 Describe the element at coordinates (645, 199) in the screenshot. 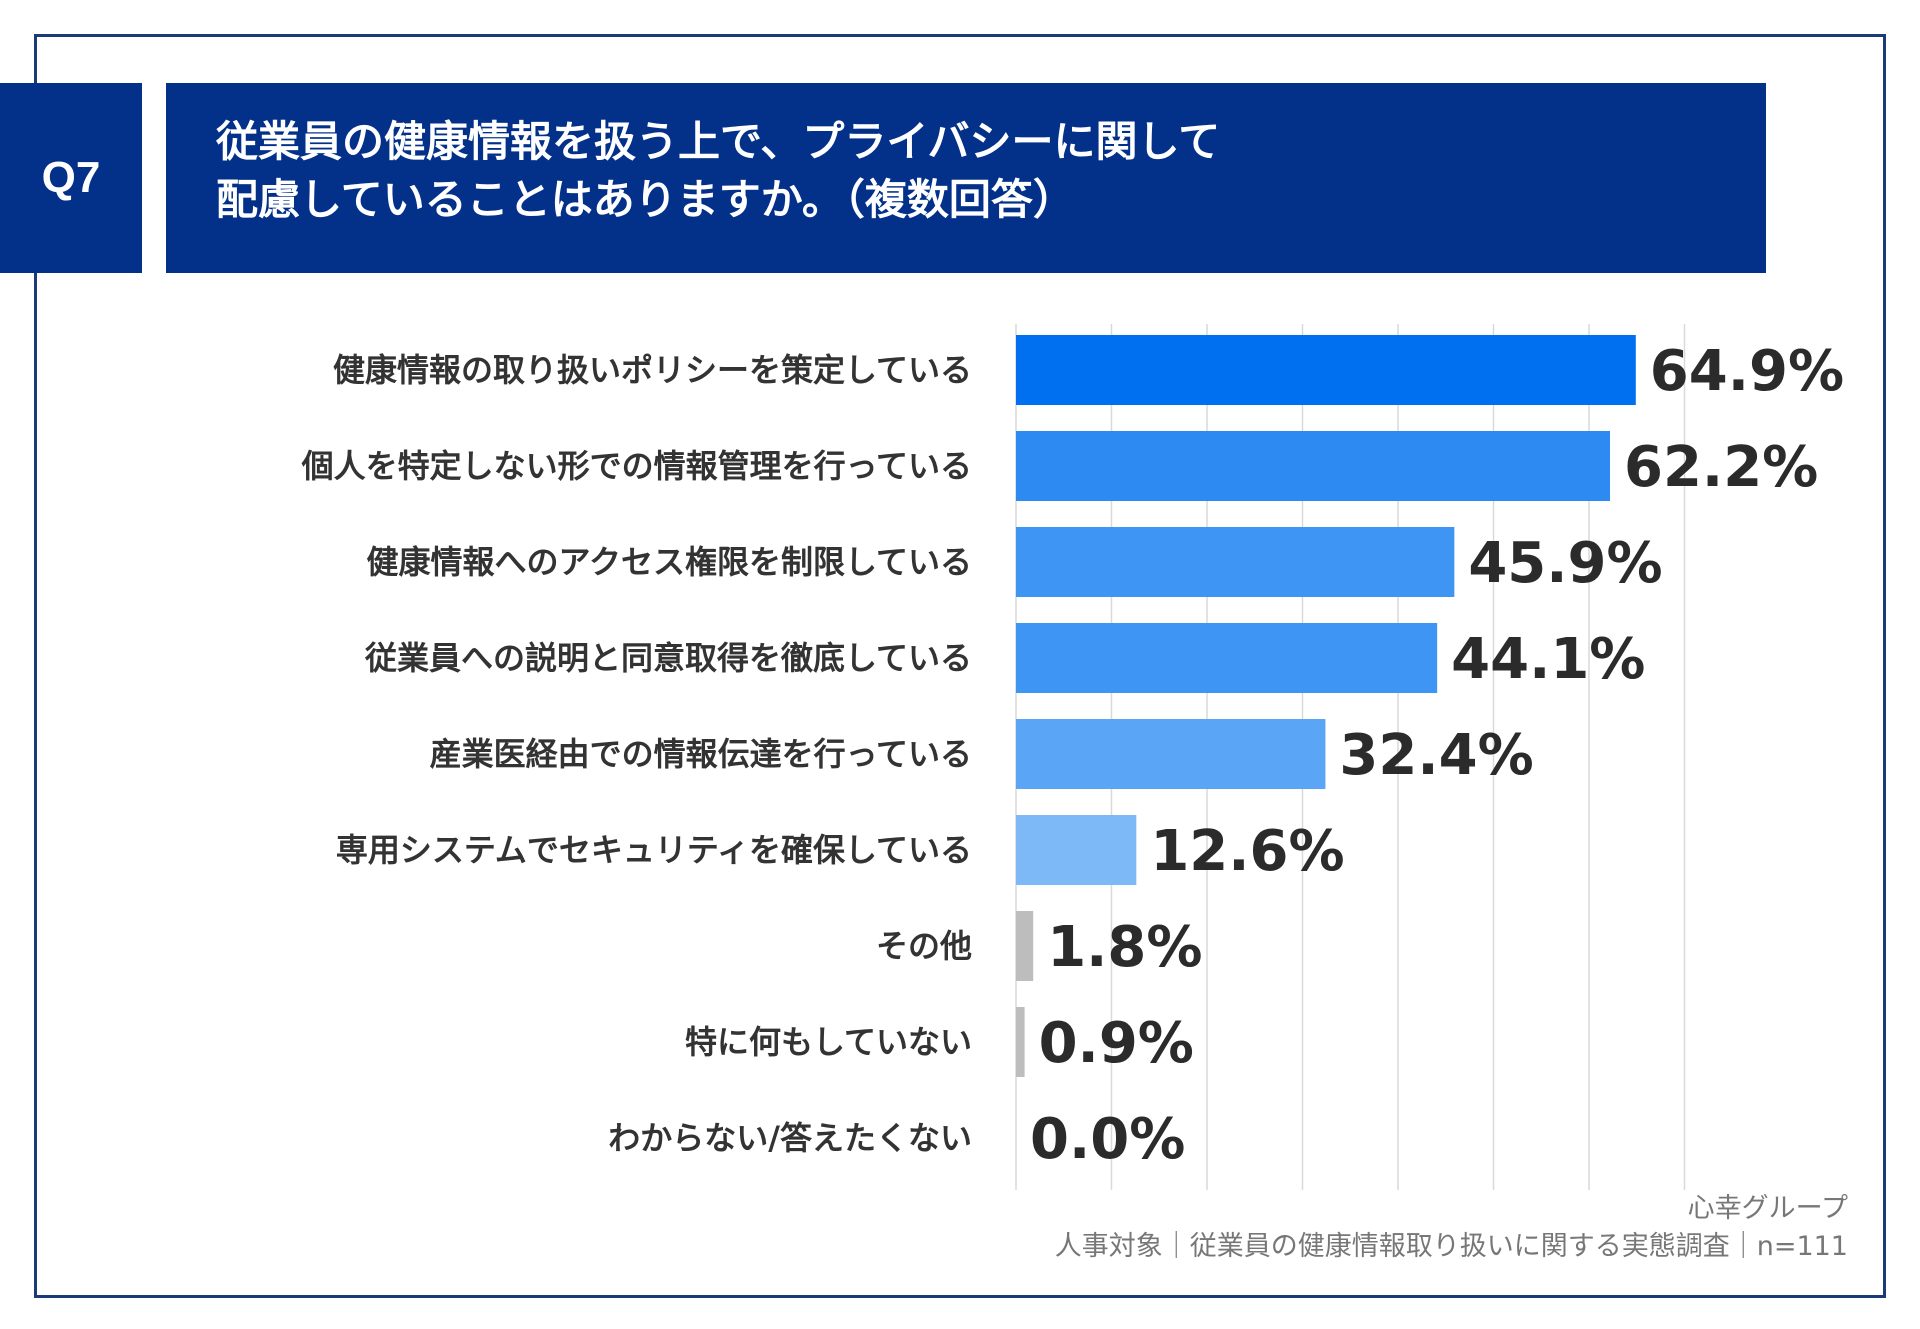

I see `question-title-line-2: 配慮していることはありますか。（複数回答）` at that location.